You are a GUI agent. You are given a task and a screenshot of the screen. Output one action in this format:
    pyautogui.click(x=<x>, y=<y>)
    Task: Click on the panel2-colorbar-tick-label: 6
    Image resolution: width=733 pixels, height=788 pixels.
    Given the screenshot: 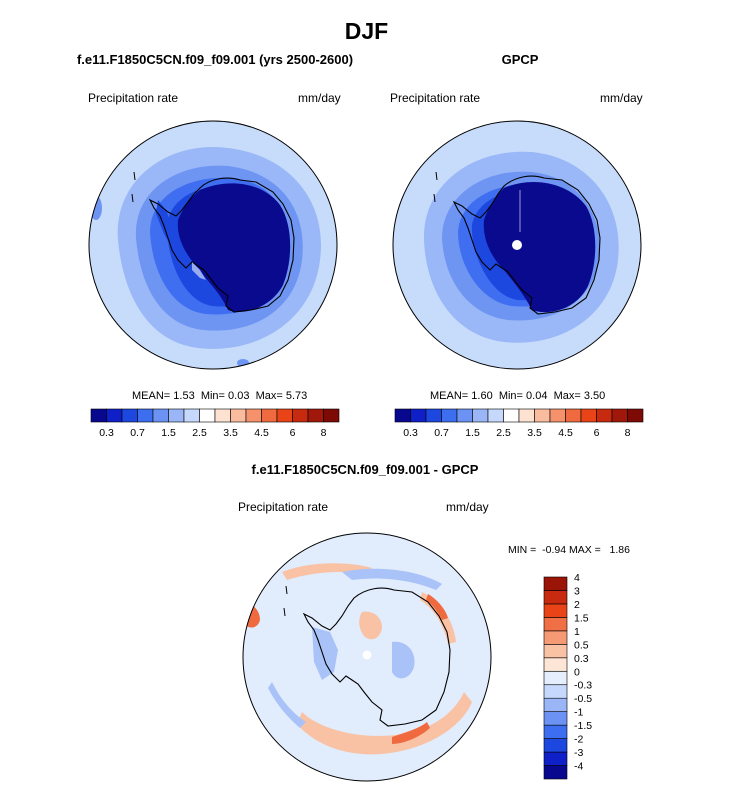 What is the action you would take?
    pyautogui.click(x=597, y=433)
    